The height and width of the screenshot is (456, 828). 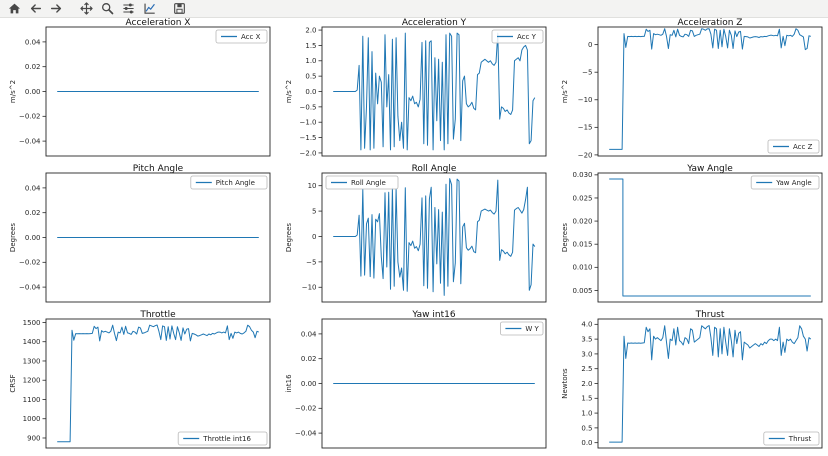 I want to click on plot-canvas: 0.04 0.02 0.00 −0.02 −0.04 int16 W Y, so click(x=414, y=383).